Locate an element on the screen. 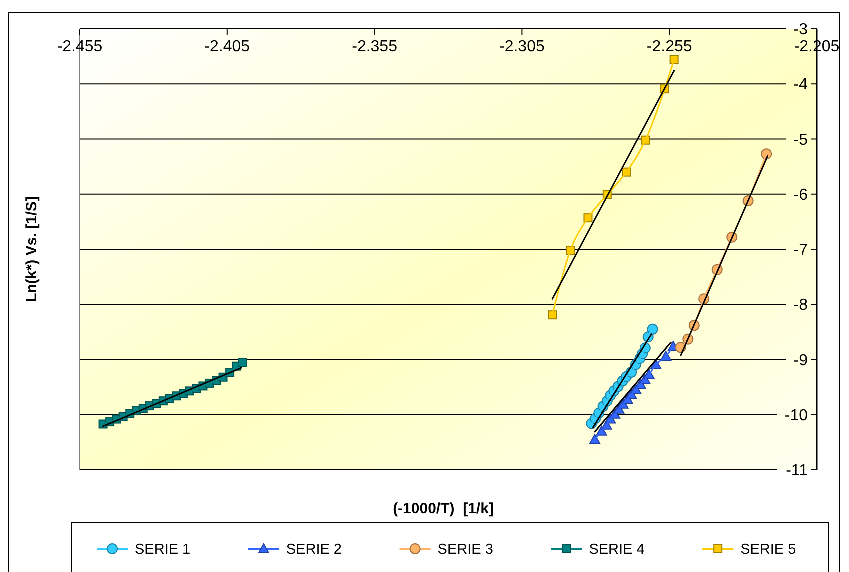 This screenshot has width=849, height=572. legend-label: SERIE 2 is located at coordinates (314, 550).